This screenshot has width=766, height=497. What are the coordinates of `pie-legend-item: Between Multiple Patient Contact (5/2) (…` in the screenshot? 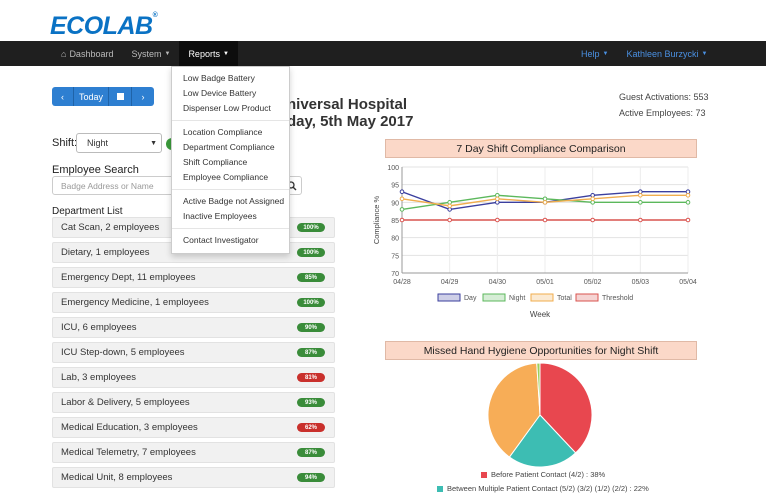 It's located at (543, 488).